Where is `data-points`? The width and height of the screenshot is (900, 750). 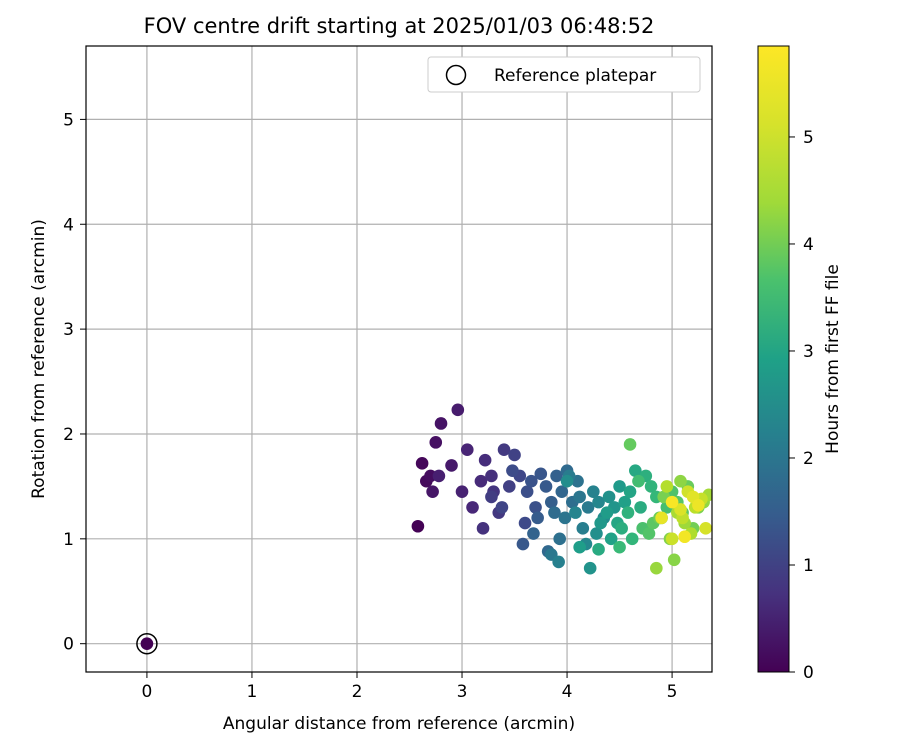
data-points is located at coordinates (561, 489).